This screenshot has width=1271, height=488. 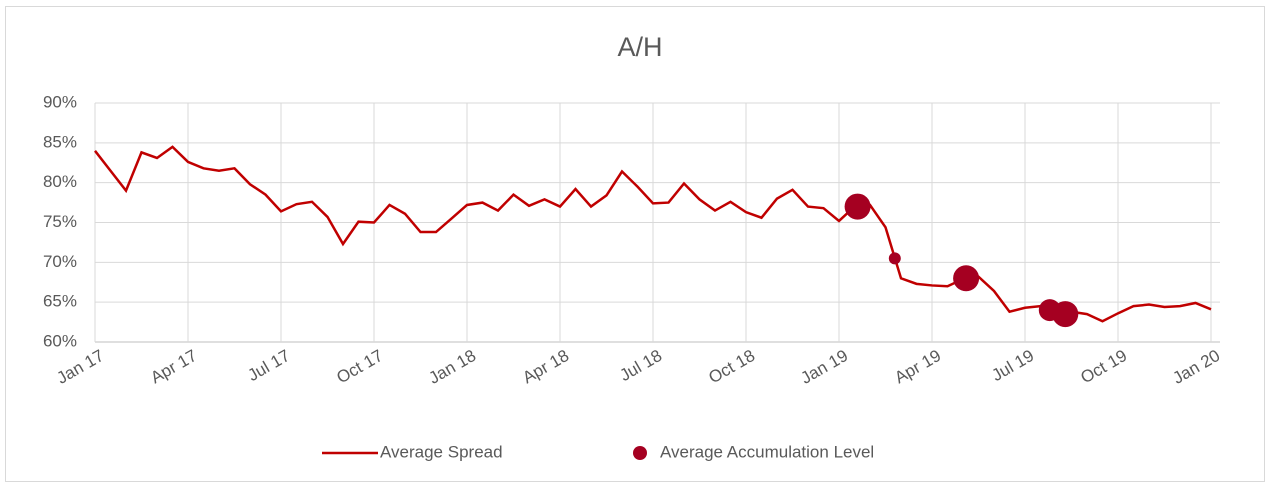 What do you see at coordinates (60, 141) in the screenshot?
I see `y-tick-label: 85%` at bounding box center [60, 141].